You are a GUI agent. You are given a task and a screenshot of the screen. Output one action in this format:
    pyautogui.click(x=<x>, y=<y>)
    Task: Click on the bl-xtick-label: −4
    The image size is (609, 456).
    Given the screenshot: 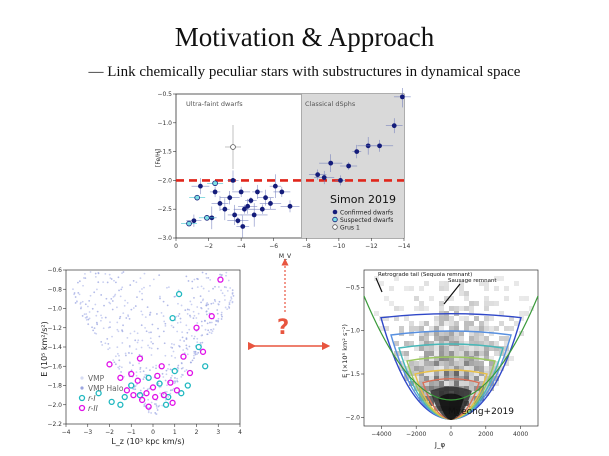 What is the action you would take?
    pyautogui.click(x=66, y=432)
    